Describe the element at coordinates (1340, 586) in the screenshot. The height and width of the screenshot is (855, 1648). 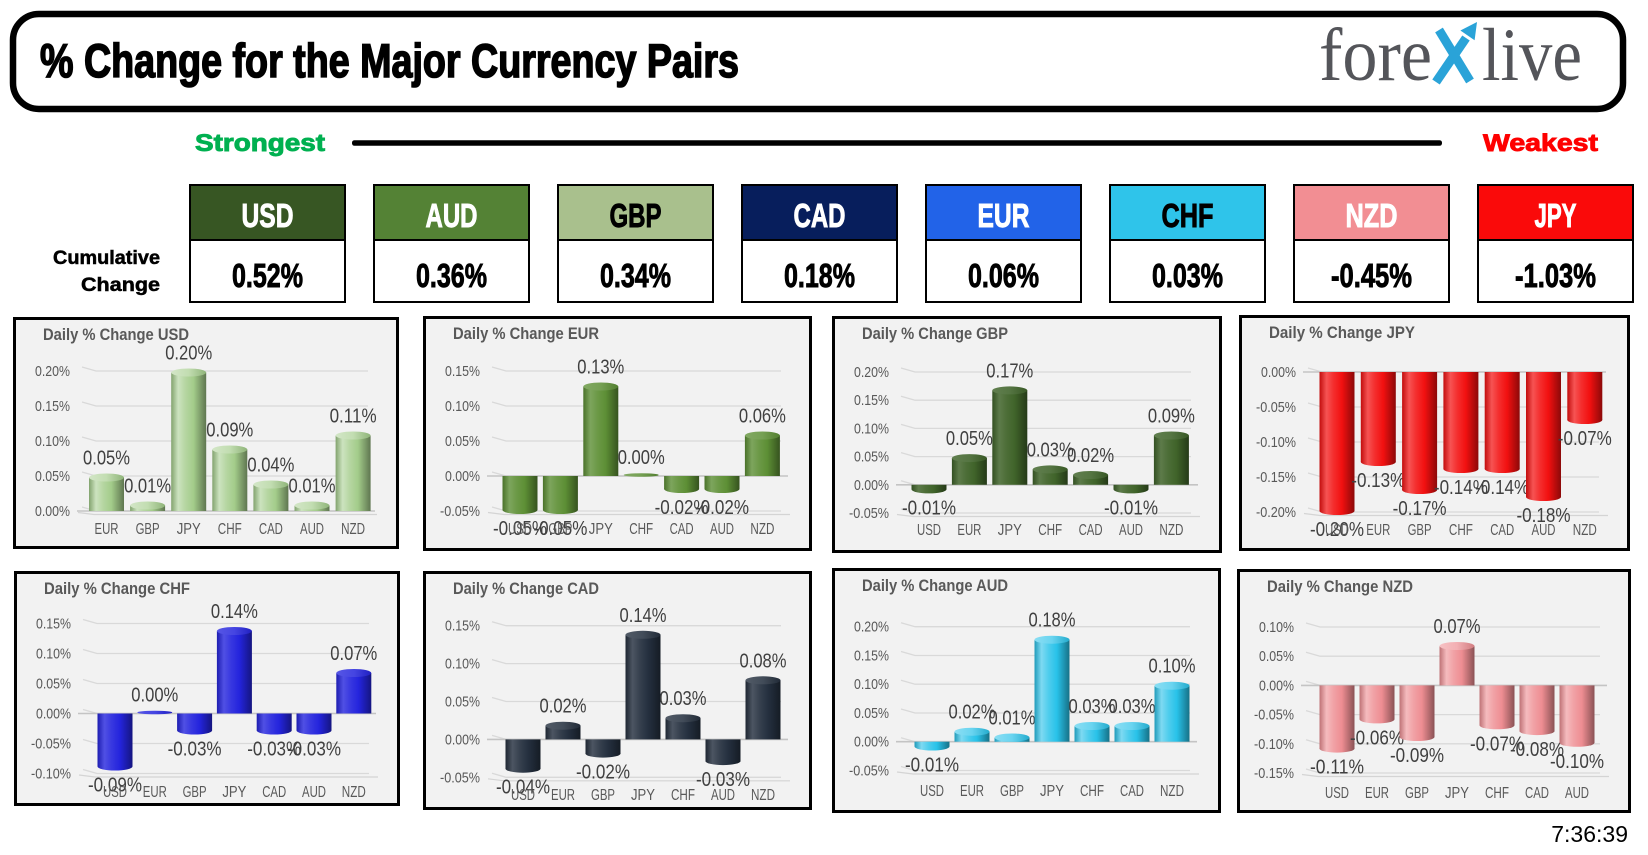
I see `svg-text: Daily % Change NZD` at that location.